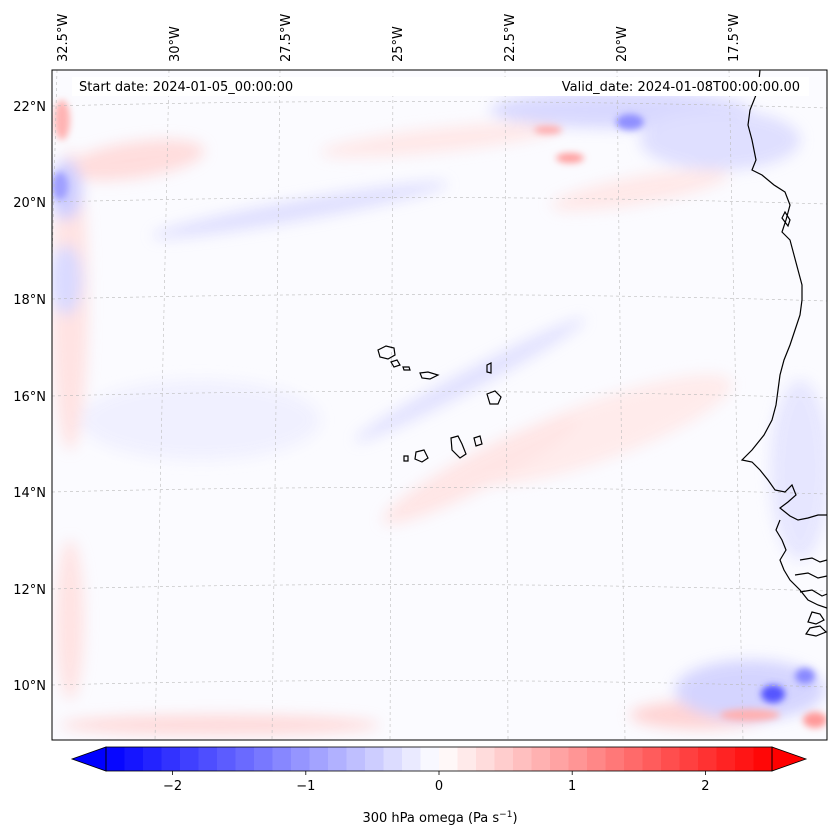 The image size is (837, 839). What do you see at coordinates (305, 786) in the screenshot?
I see `colorbar-tick-label: −1` at bounding box center [305, 786].